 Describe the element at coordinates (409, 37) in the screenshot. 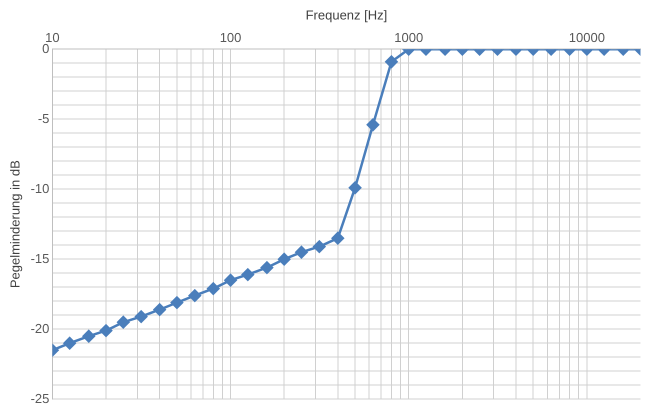

I see `x-tick-label: 1000` at that location.